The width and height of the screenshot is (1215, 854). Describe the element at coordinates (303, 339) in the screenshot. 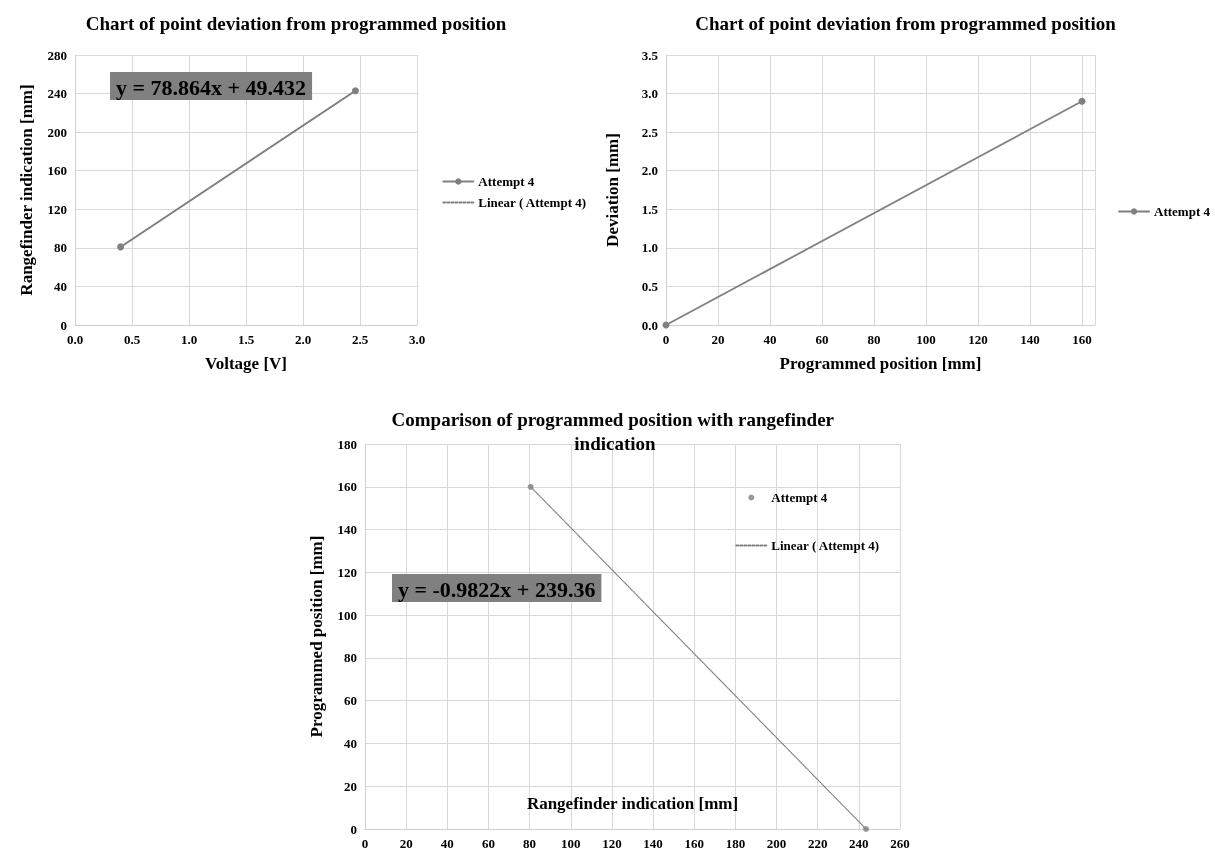

I see `x-tick-label: 2.0` at that location.